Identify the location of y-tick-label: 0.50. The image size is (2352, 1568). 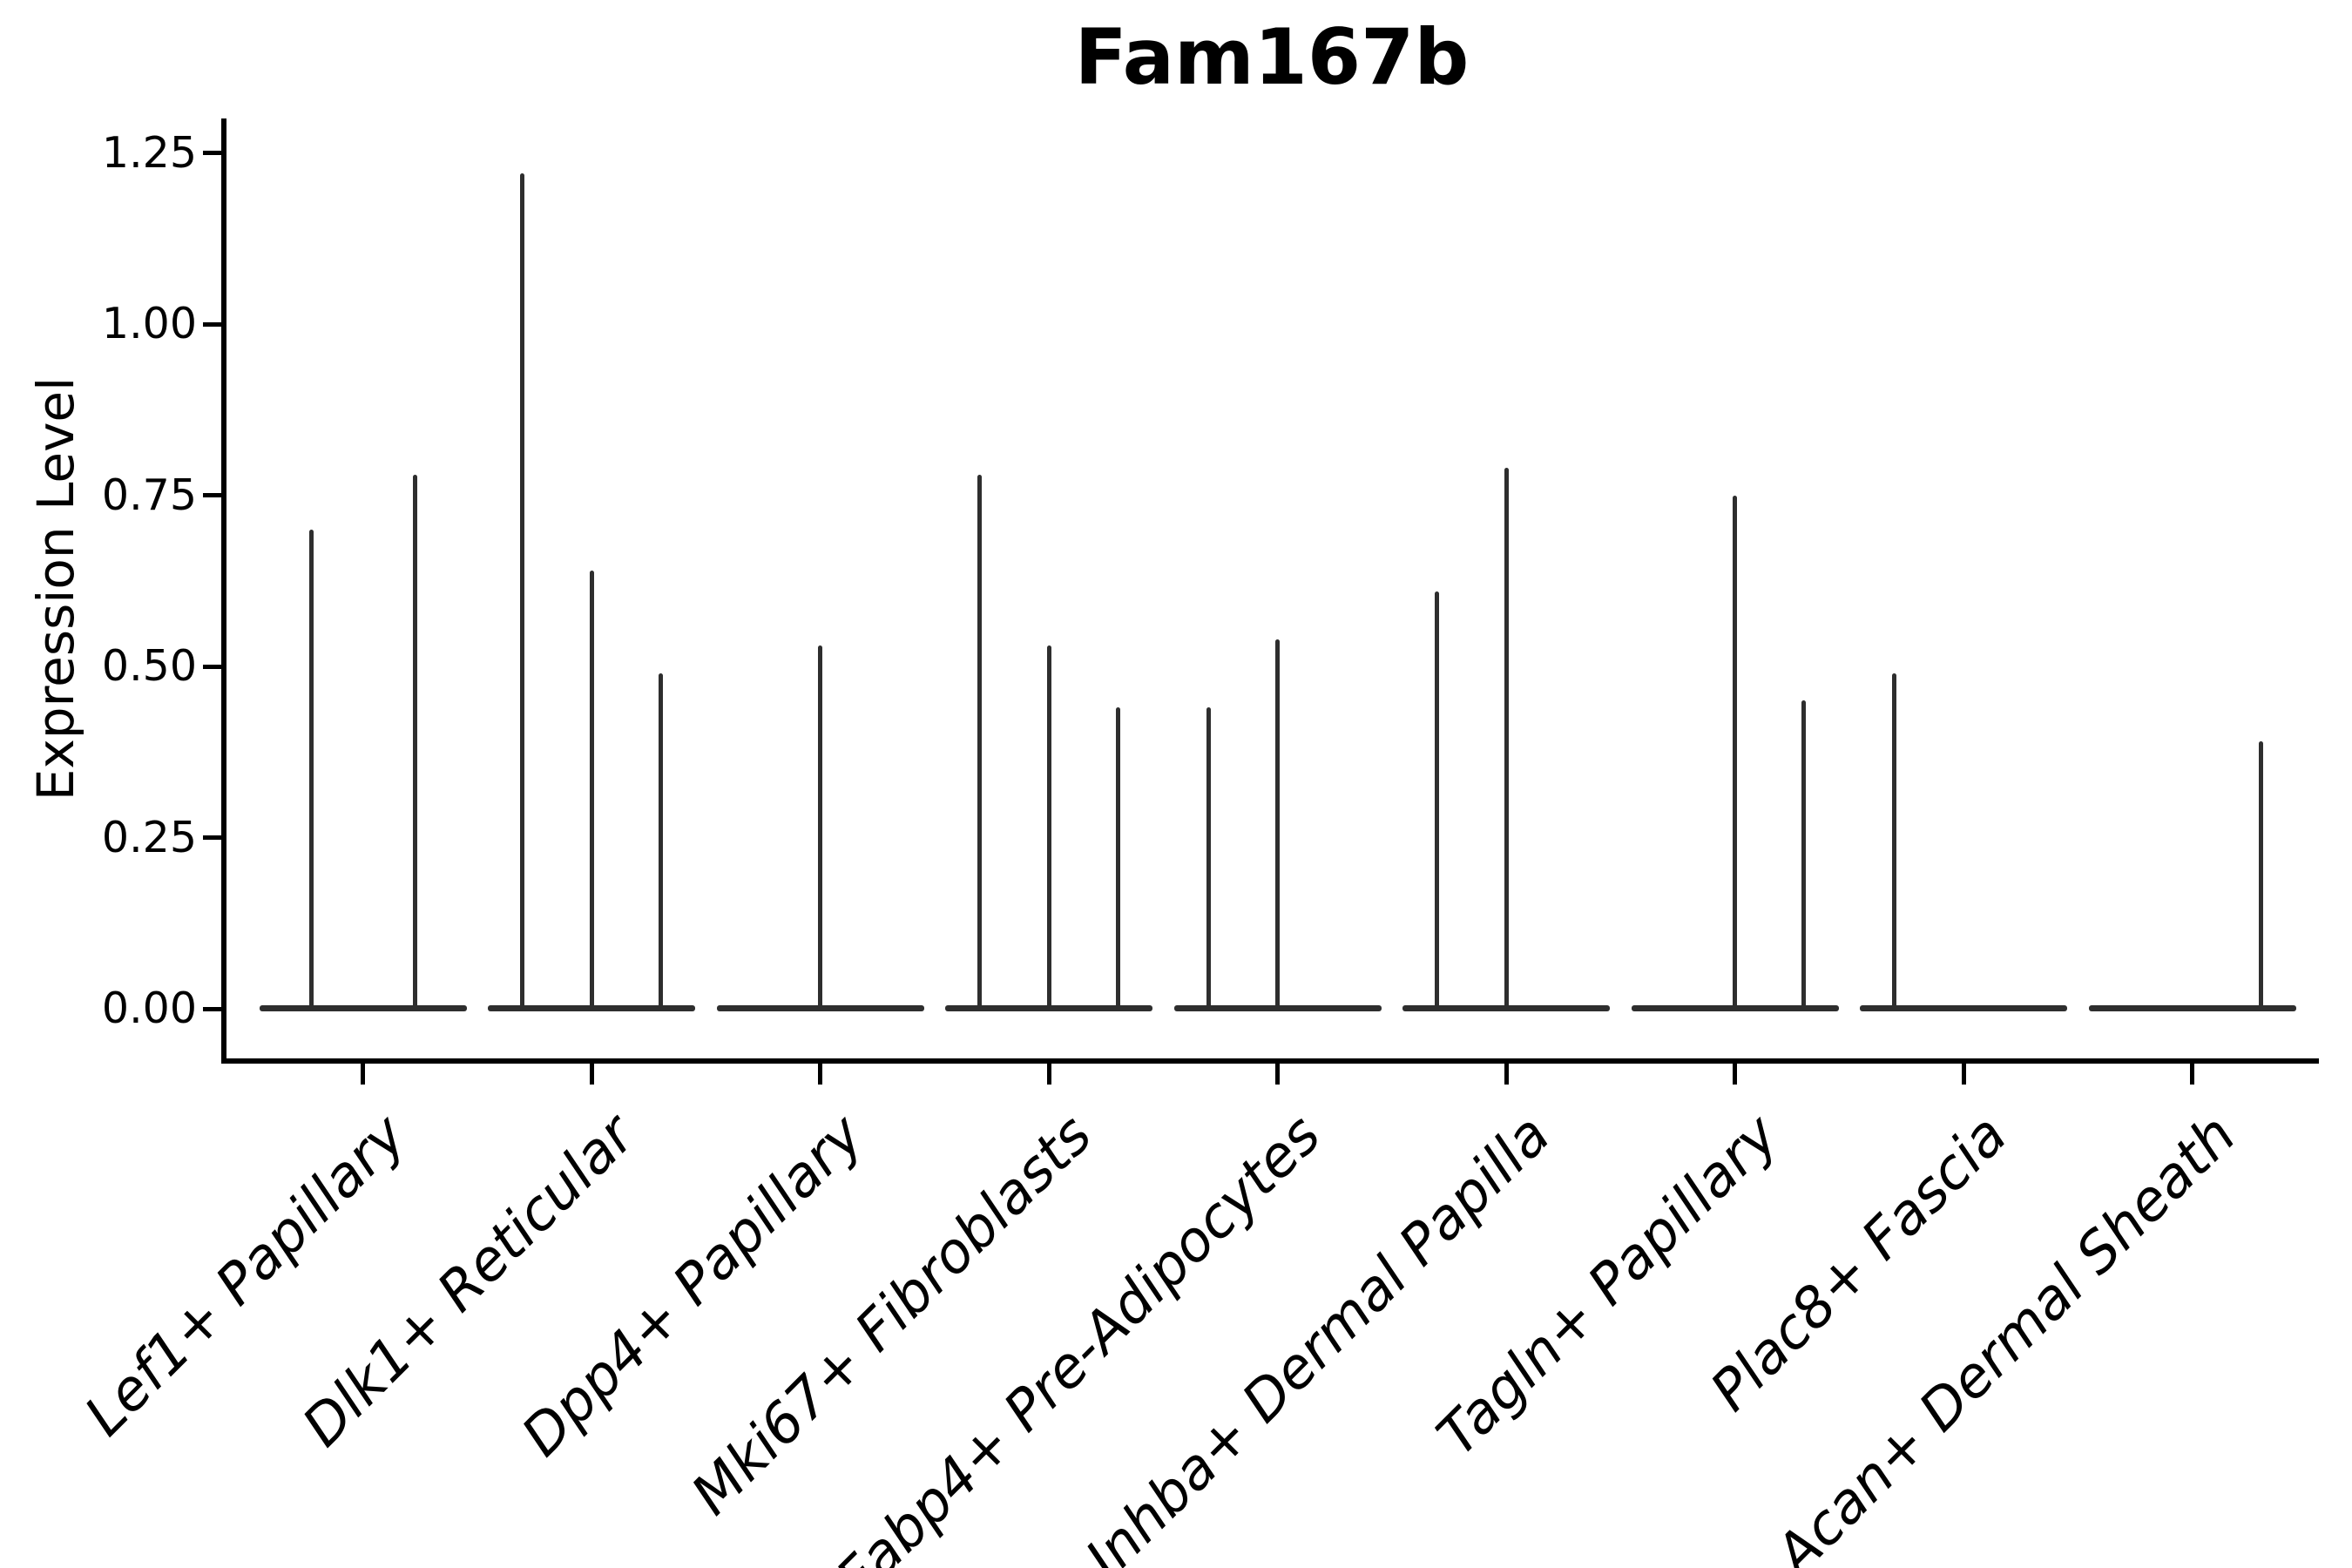
(149, 666).